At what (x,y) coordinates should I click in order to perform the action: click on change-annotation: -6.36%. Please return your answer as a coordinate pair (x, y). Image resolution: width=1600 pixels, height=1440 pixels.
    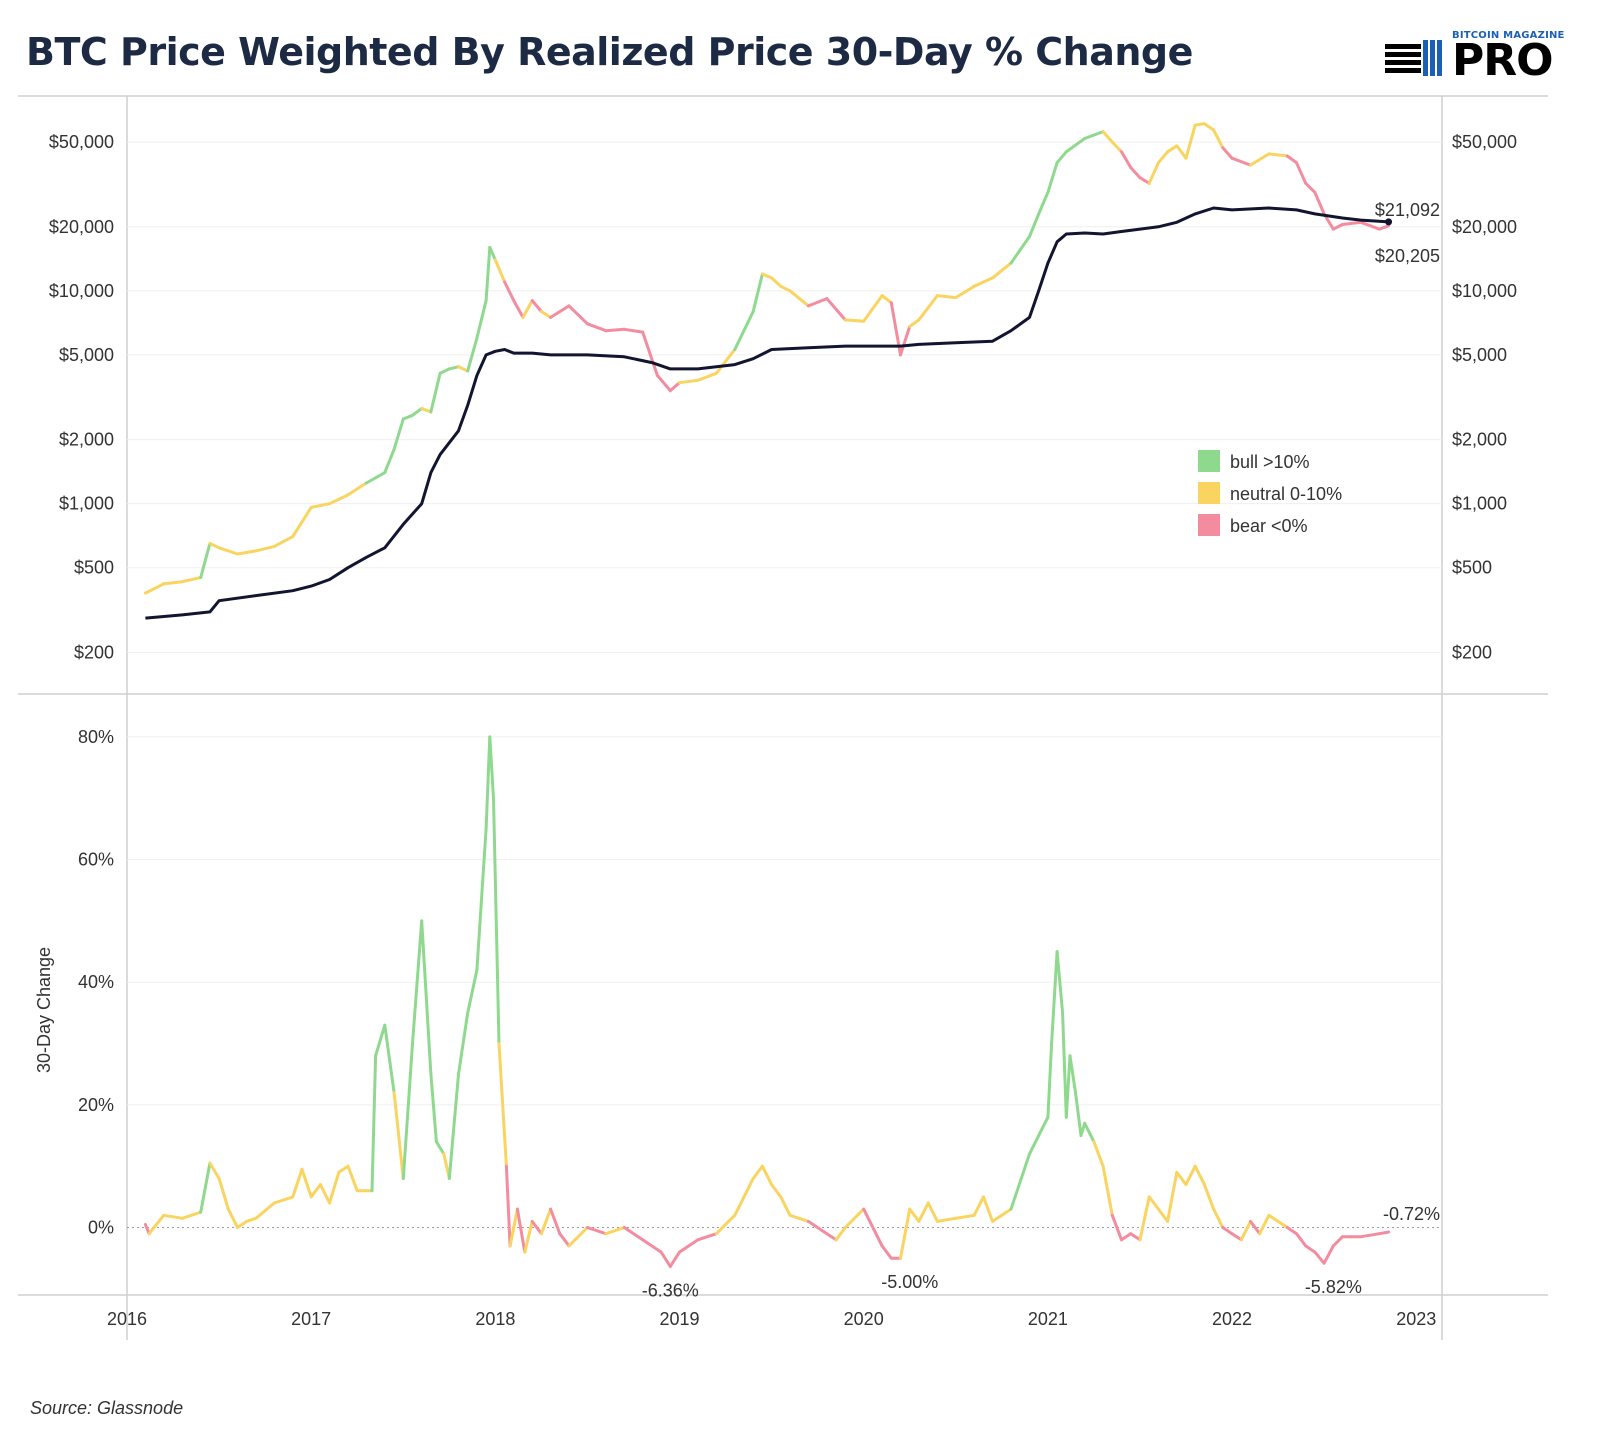
    Looking at the image, I should click on (670, 1291).